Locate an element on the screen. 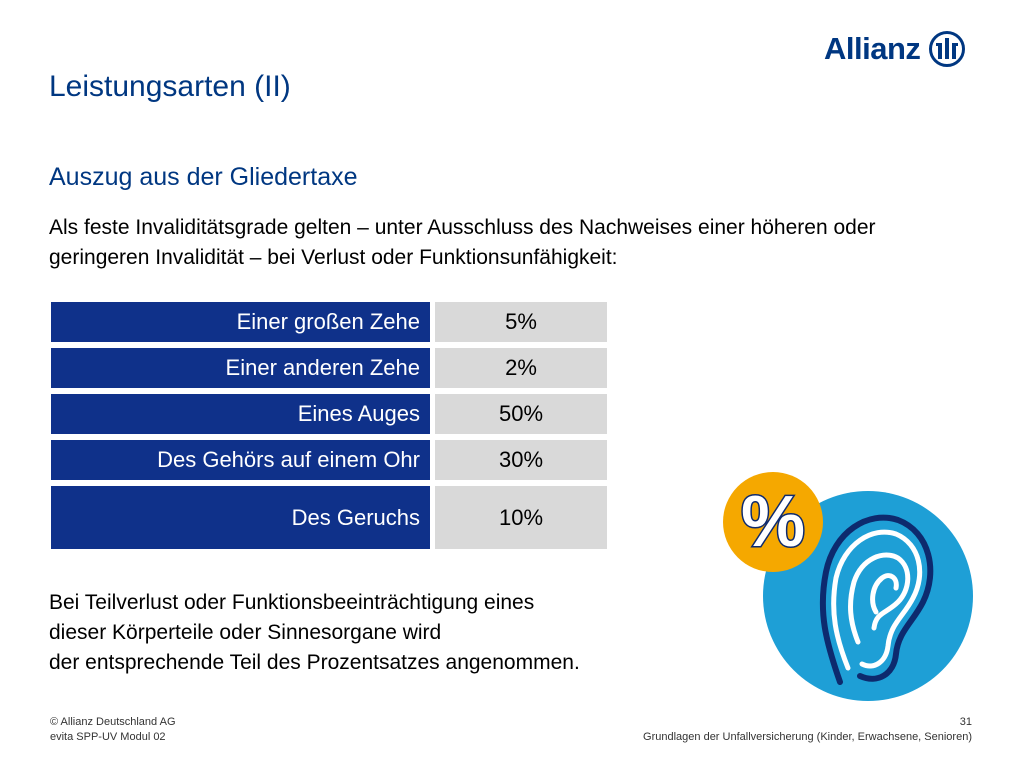  footer-module: evita SPP-UV Modul 02 is located at coordinates (108, 737).